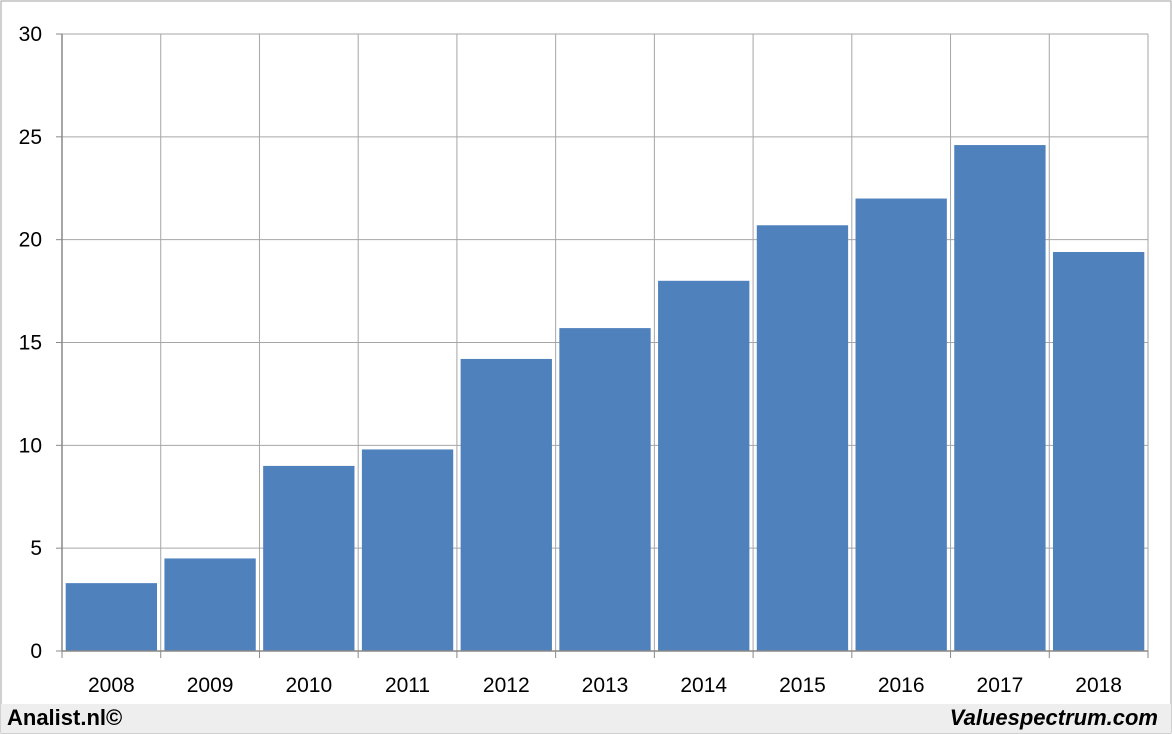 The width and height of the screenshot is (1172, 734). What do you see at coordinates (64, 717) in the screenshot?
I see `footer-left-text: Analist.nl©` at bounding box center [64, 717].